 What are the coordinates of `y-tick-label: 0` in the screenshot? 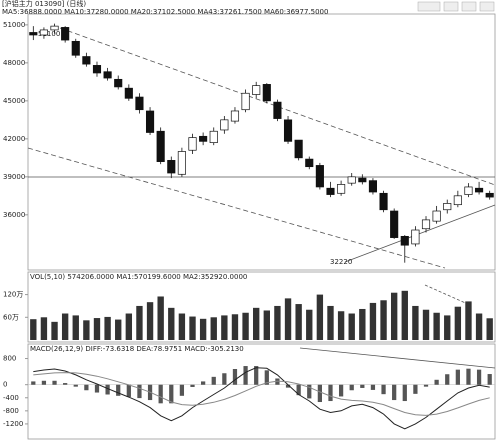 It's located at (5, 385).